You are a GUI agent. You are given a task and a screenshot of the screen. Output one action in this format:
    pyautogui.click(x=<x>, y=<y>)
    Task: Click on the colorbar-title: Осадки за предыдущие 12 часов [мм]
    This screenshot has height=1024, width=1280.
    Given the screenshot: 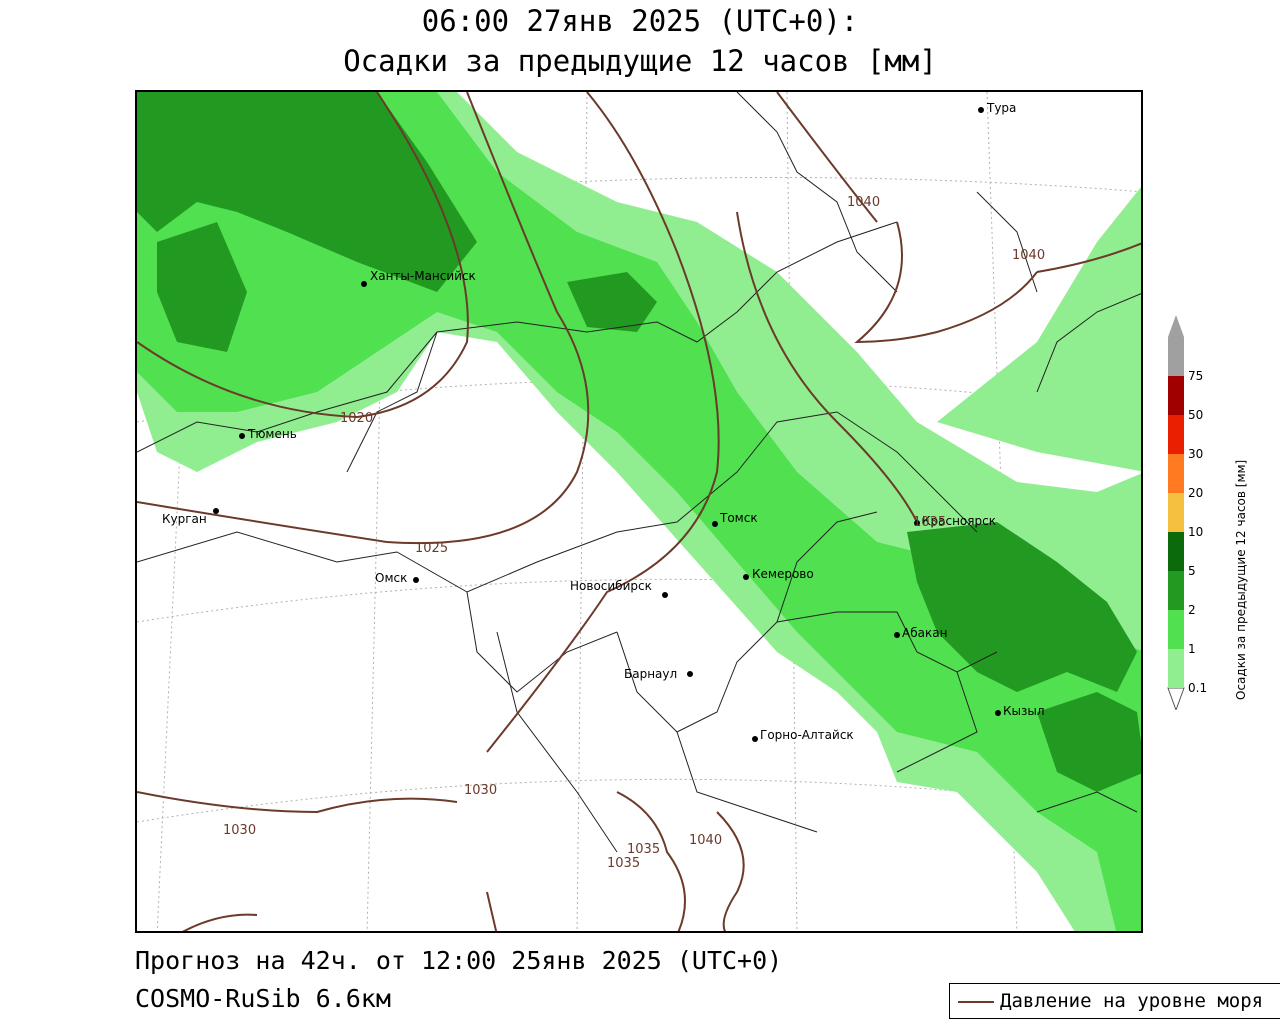 What is the action you would take?
    pyautogui.click(x=1241, y=580)
    